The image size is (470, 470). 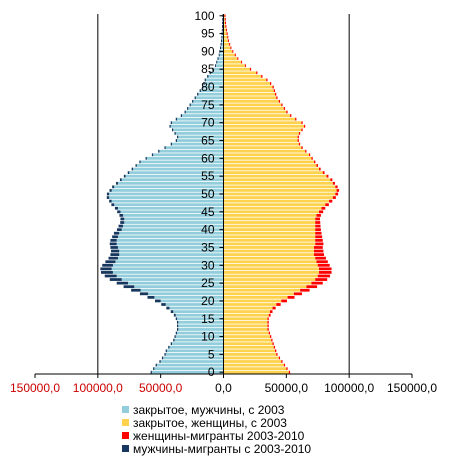 I want to click on legend-label-1: закрытое, женщины, с 2003, so click(x=210, y=423).